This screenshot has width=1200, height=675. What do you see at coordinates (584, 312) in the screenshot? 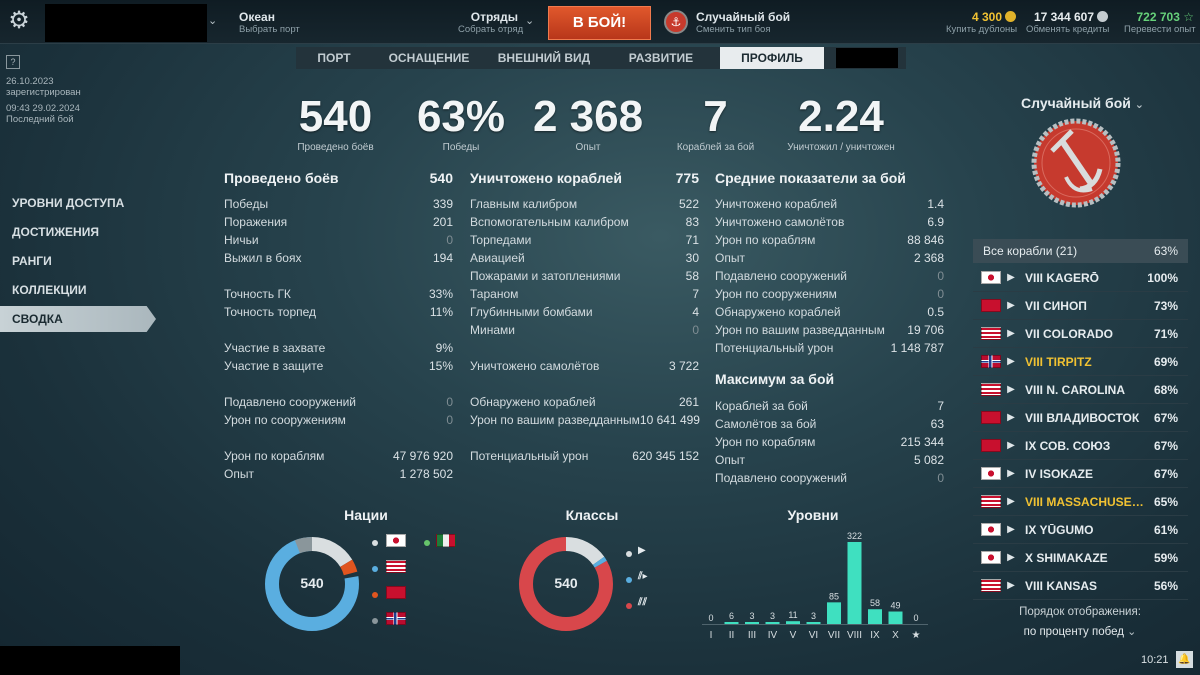
I see `stat-row: Глубинными бомбами 4` at bounding box center [584, 312].